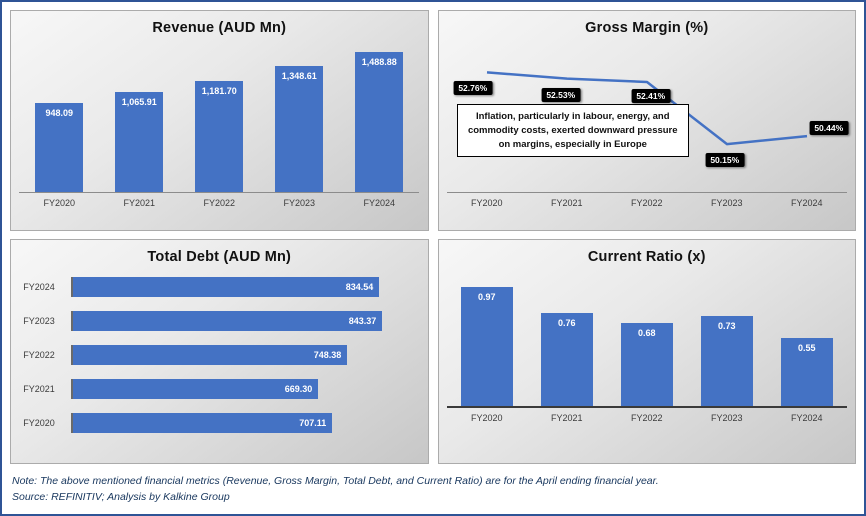 This screenshot has height=516, width=866. Describe the element at coordinates (829, 128) in the screenshot. I see `point-label-FY2024: 50.44%` at that location.